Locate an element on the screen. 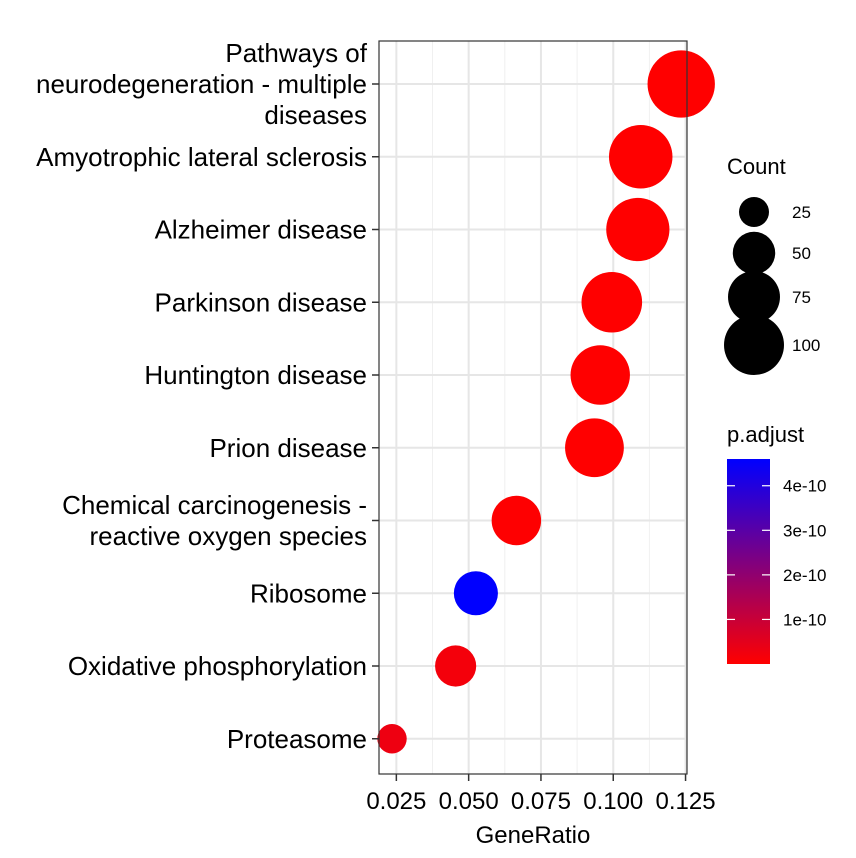 The height and width of the screenshot is (858, 856). point-amyotrophic-lateral-sclerosis is located at coordinates (640, 157).